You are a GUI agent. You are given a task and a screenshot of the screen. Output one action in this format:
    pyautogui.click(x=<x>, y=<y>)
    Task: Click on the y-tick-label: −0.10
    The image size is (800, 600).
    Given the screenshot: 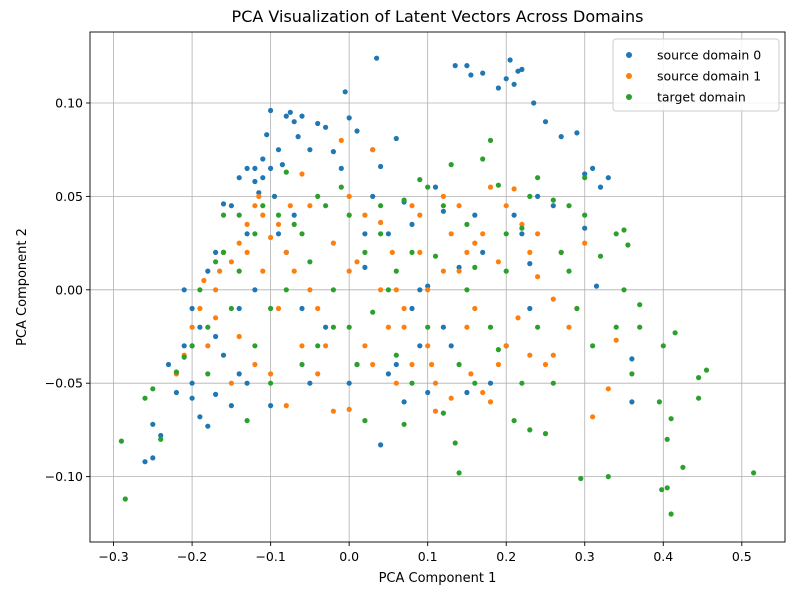 What is the action you would take?
    pyautogui.click(x=64, y=476)
    